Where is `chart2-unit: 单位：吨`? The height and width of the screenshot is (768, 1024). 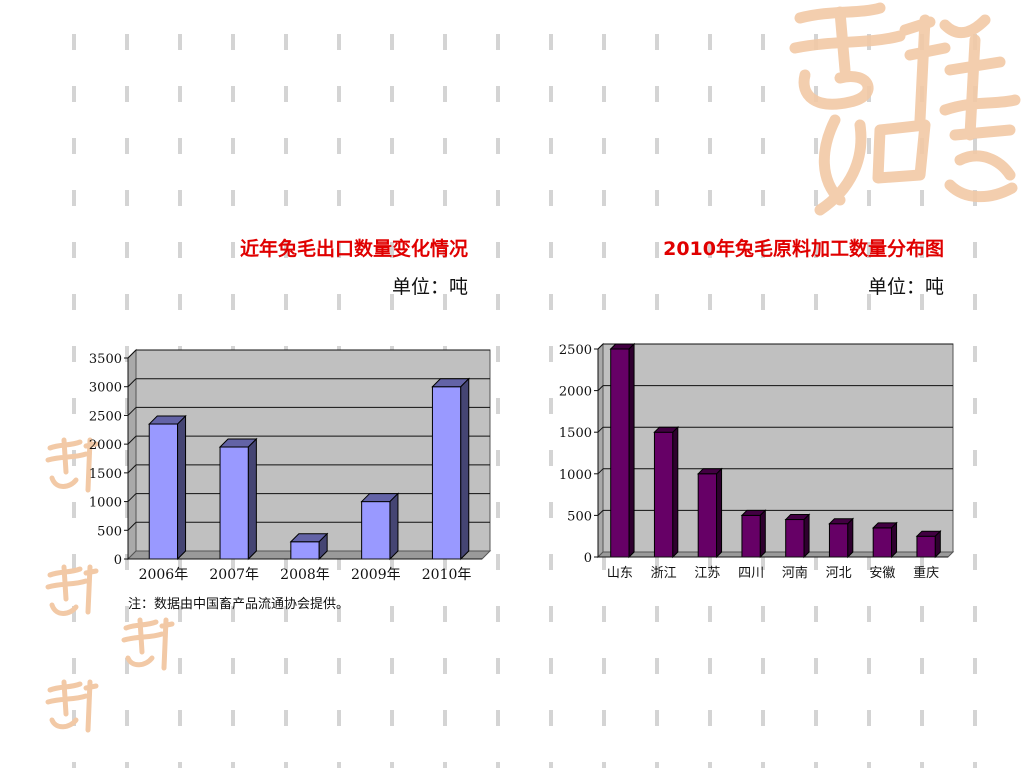
chart2-unit: 单位：吨 is located at coordinates (905, 287).